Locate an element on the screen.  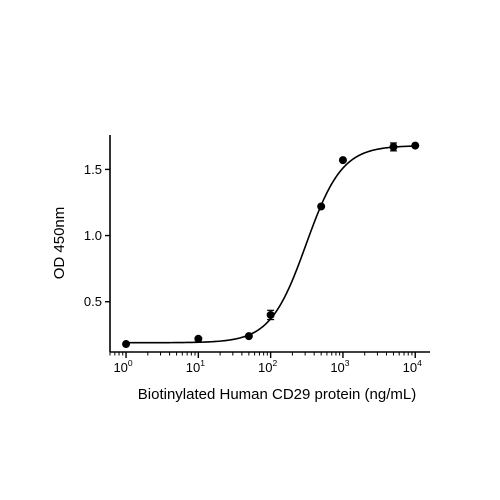
x-tick-label: 10⁴ is located at coordinates (412, 366).